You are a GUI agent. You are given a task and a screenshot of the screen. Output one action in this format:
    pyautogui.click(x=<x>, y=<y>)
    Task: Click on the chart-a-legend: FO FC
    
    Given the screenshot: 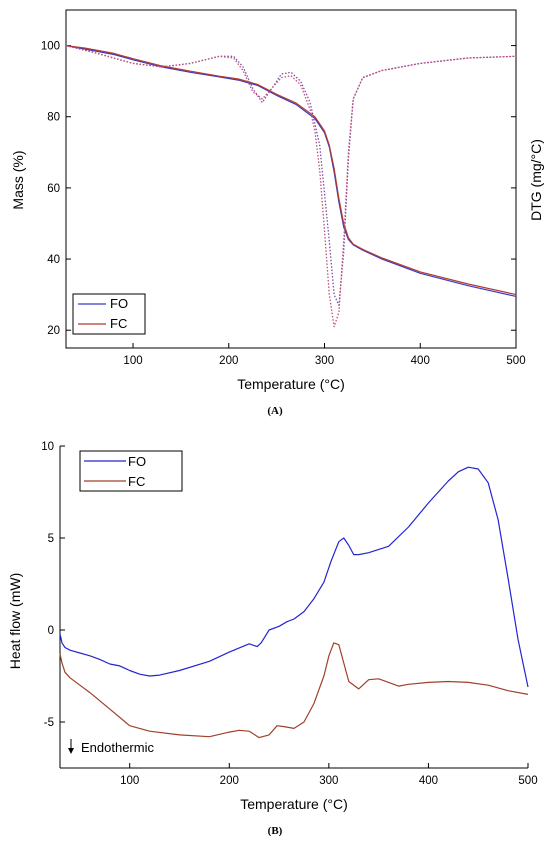 What is the action you would take?
    pyautogui.click(x=109, y=314)
    